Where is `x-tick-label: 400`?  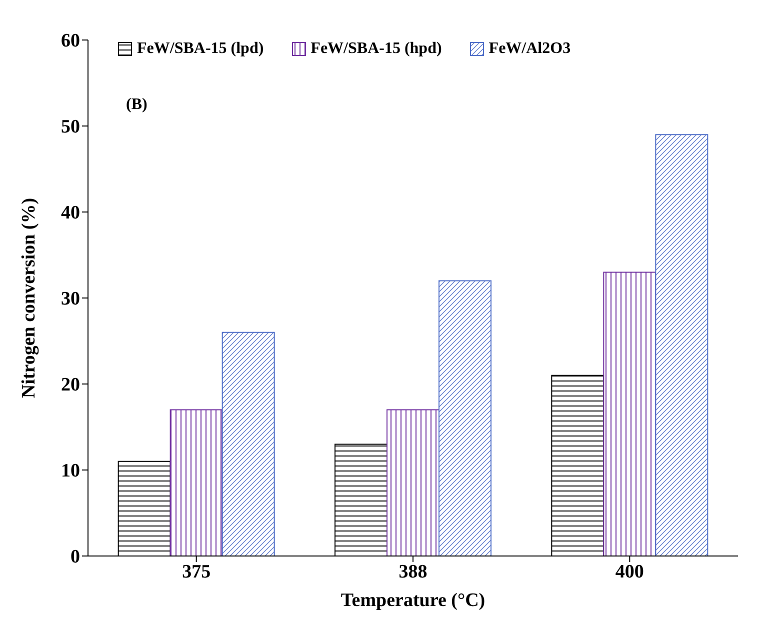
x-tick-label: 400 is located at coordinates (629, 571).